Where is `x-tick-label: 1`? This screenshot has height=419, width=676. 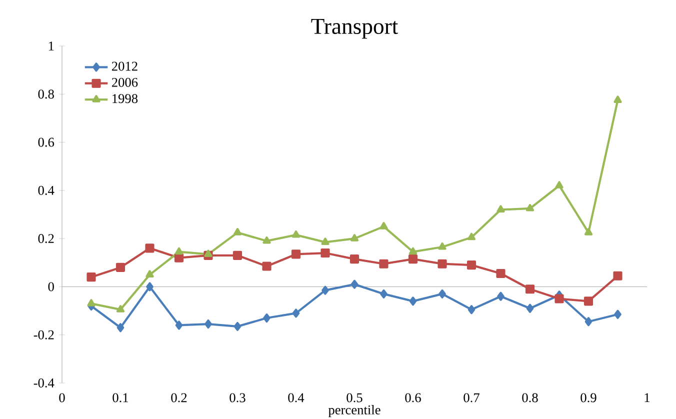 x-tick-label: 1 is located at coordinates (647, 397).